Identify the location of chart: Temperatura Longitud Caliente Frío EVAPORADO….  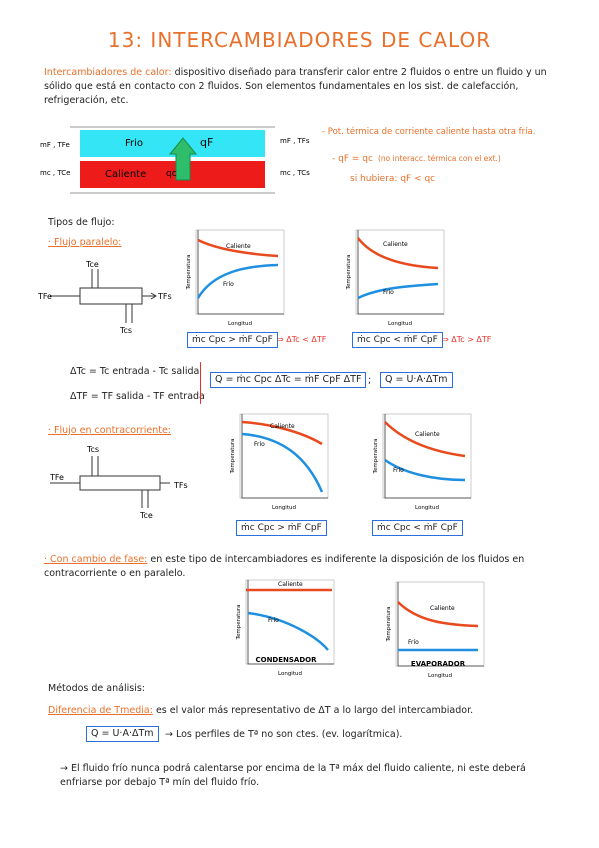
(435, 630).